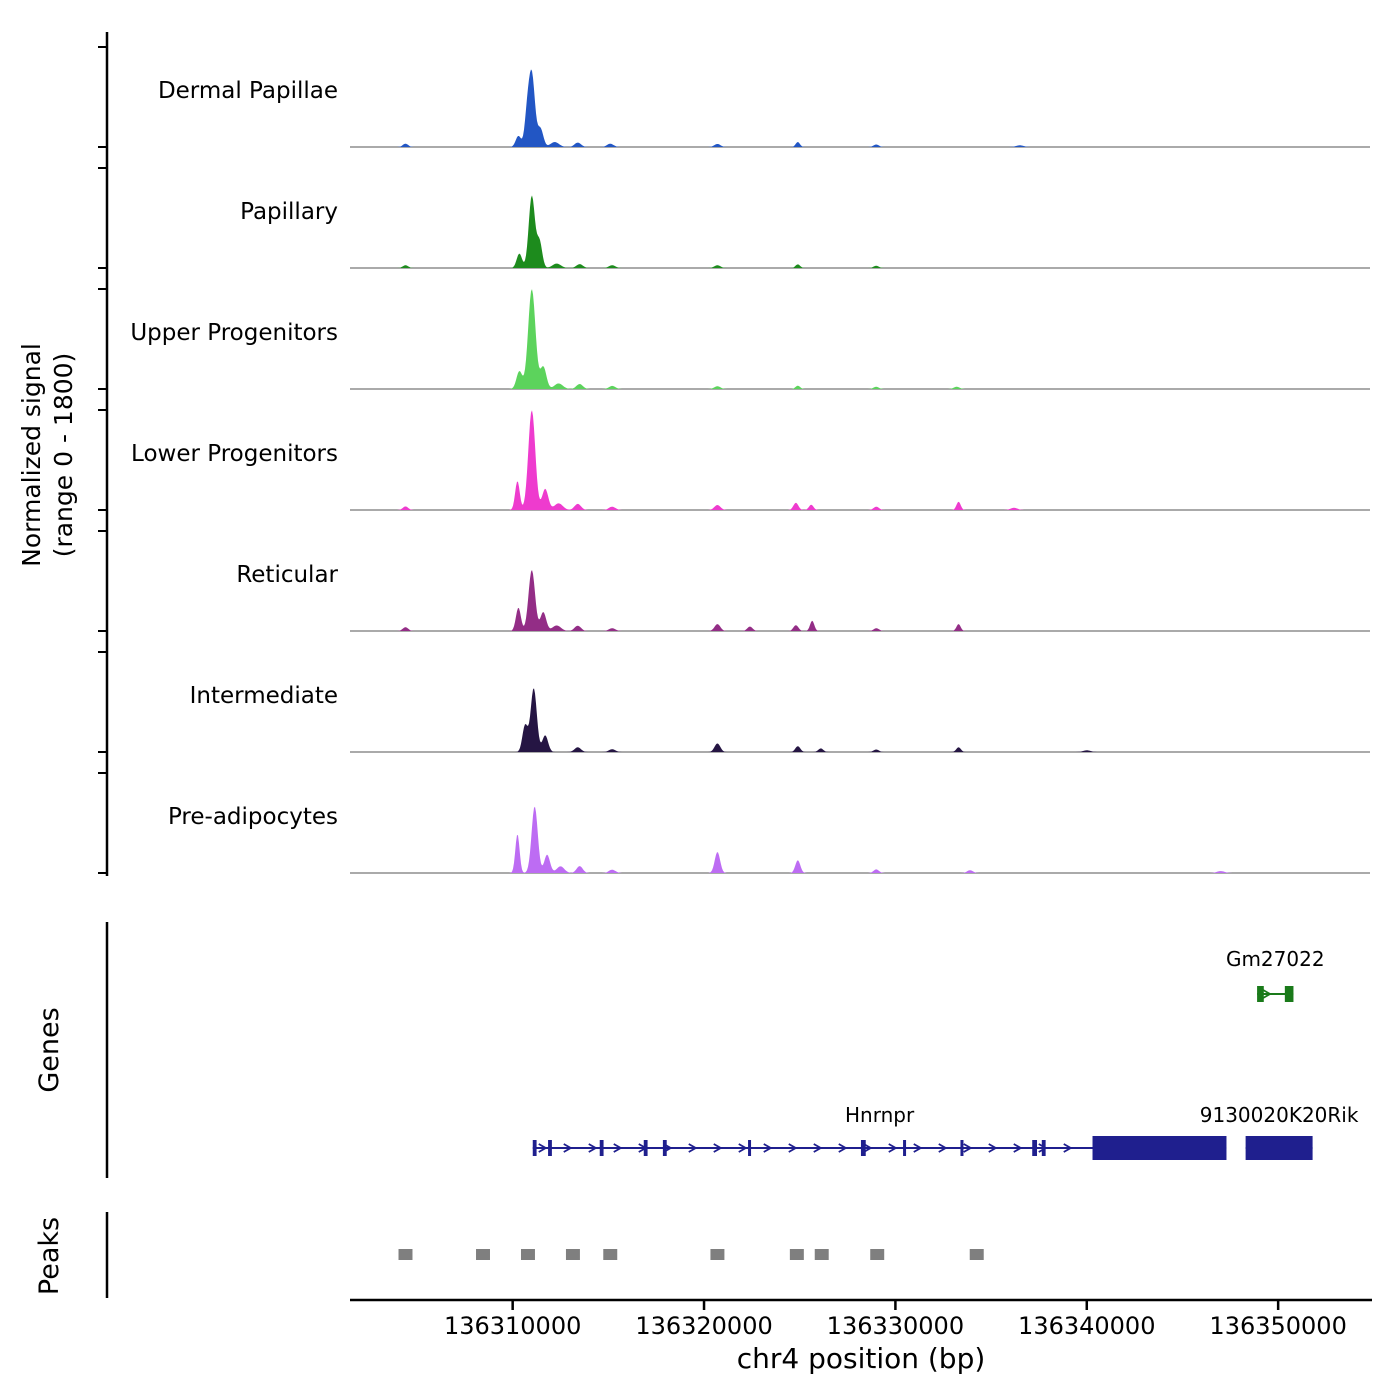 The image size is (1400, 1400). What do you see at coordinates (861, 1358) in the screenshot?
I see `x-axis-title: chr4 position (bp)` at bounding box center [861, 1358].